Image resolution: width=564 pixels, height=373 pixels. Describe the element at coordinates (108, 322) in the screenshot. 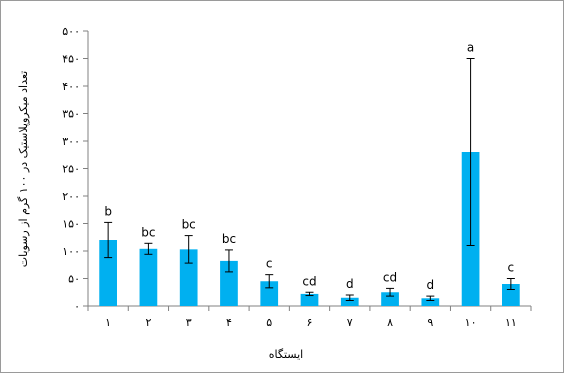

I see `x-tick-label-1: ۱` at that location.